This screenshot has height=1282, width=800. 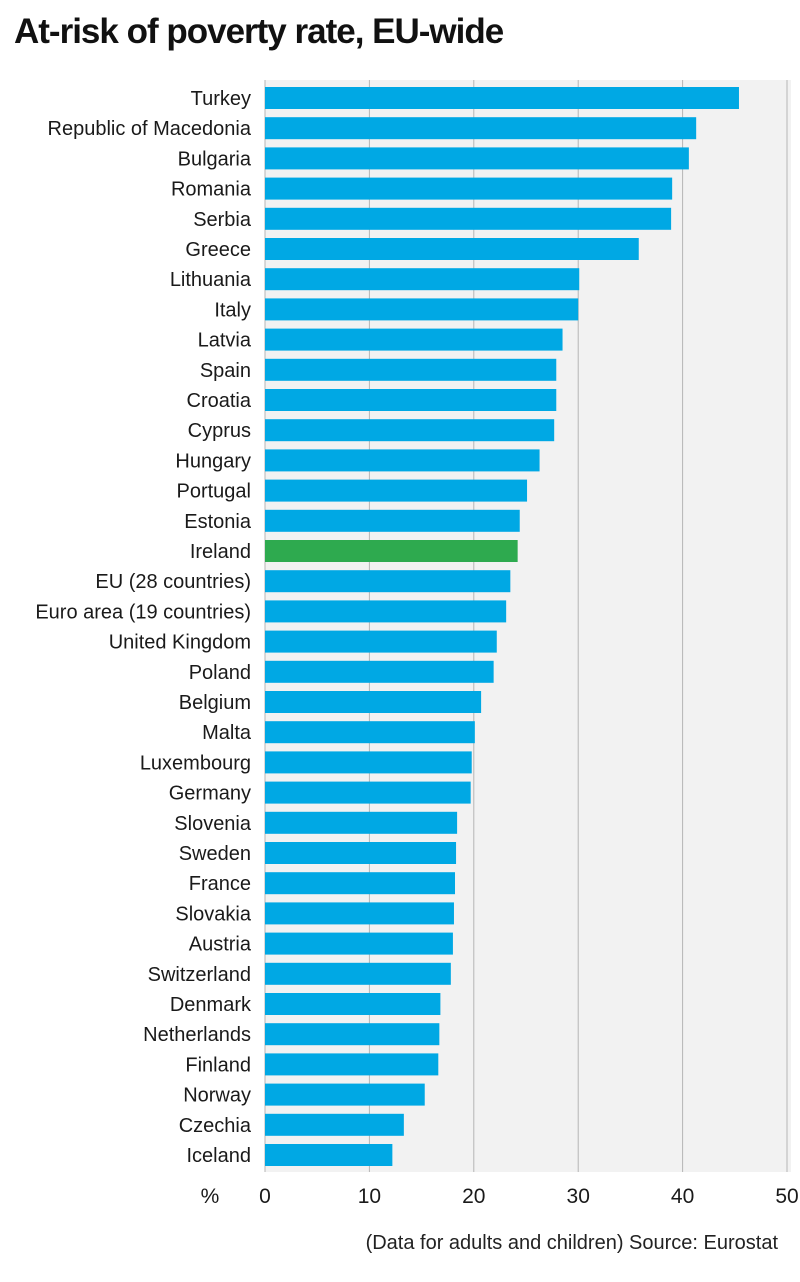 I want to click on category-label: Ireland, so click(x=220, y=552).